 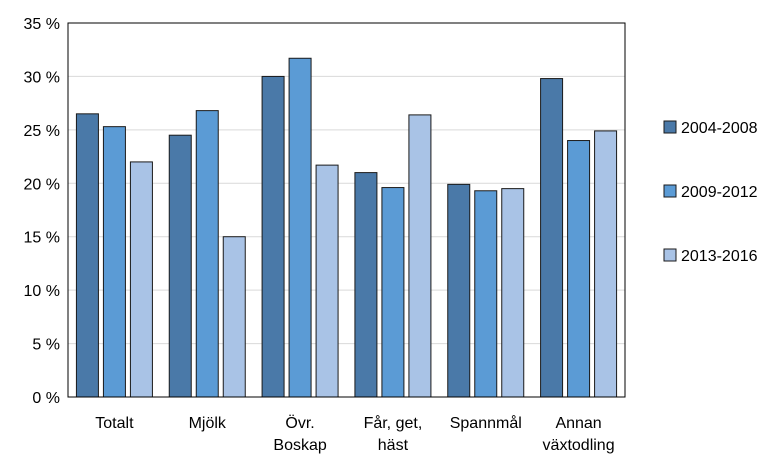 What do you see at coordinates (719, 256) in the screenshot?
I see `legend-label: 2013-2016` at bounding box center [719, 256].